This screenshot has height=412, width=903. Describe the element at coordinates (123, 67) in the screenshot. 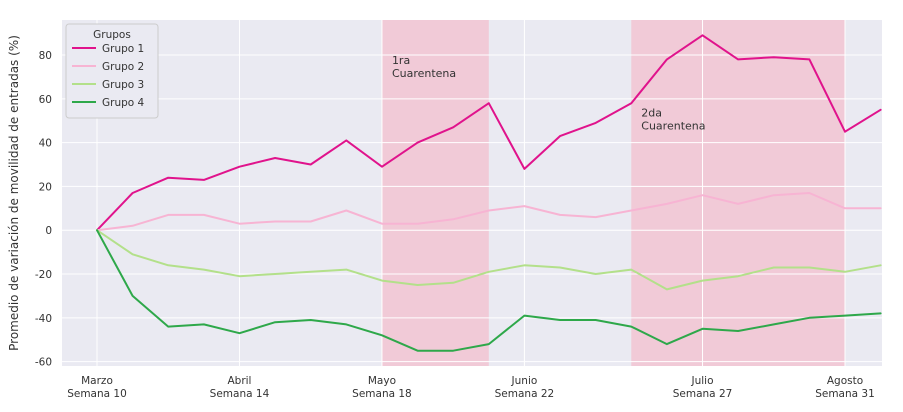

I see `legend-label-grupo-2: Grupo 2` at that location.